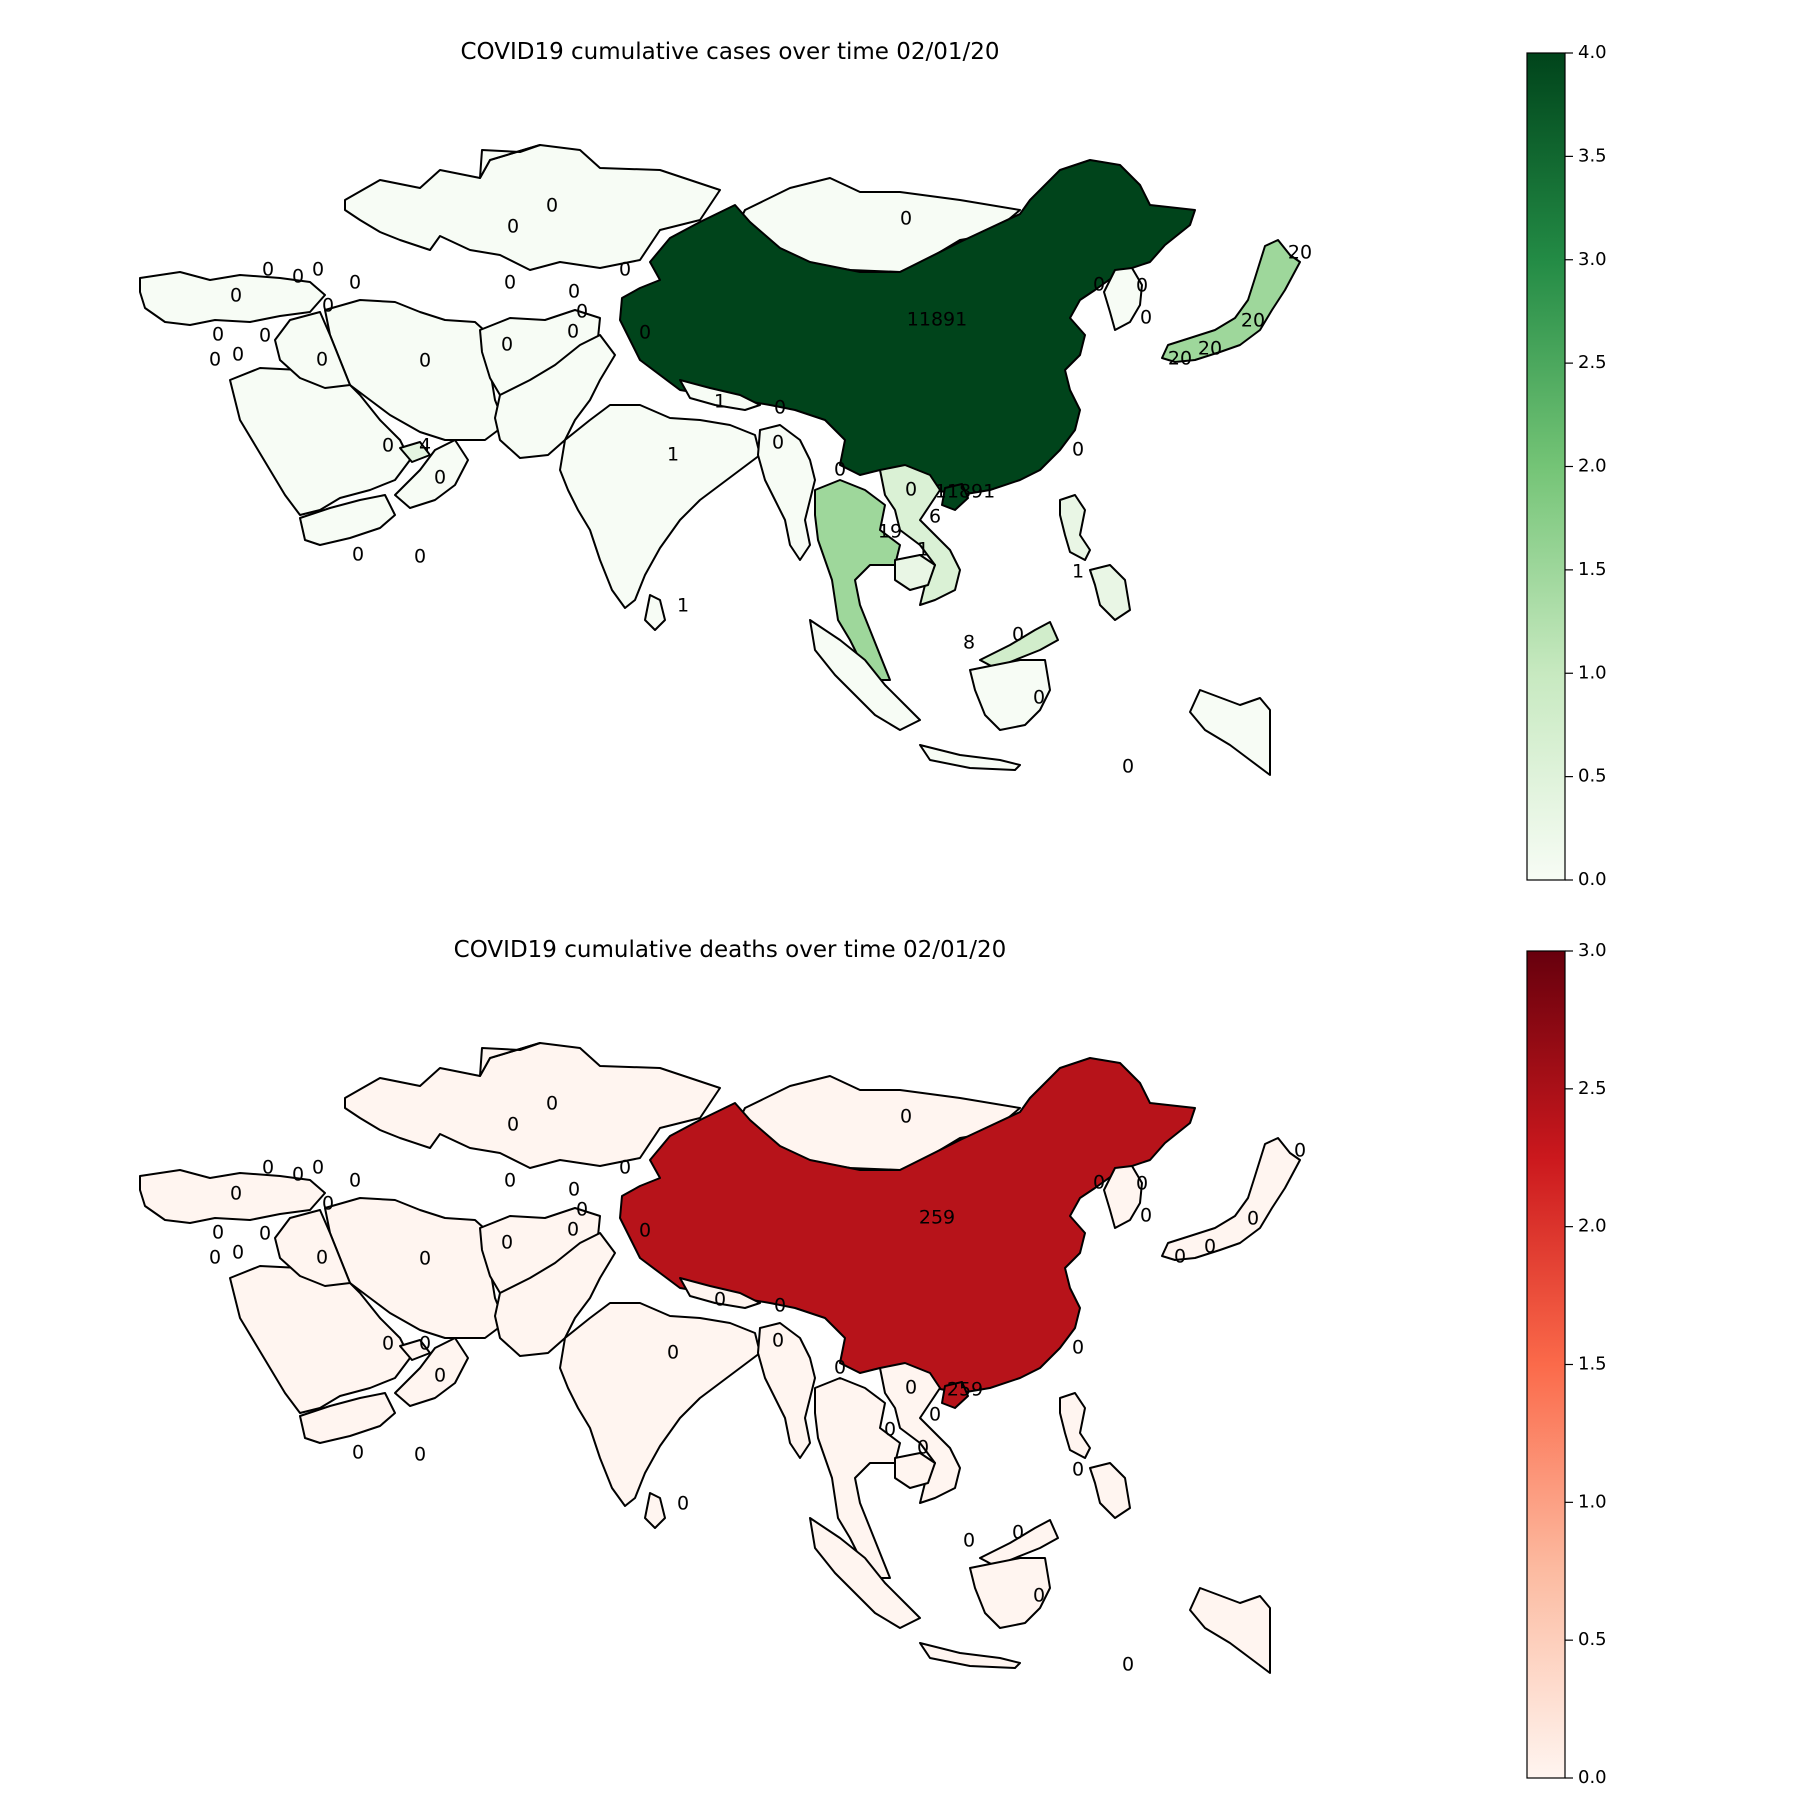 Image resolution: width=1800 pixels, height=1800 pixels. What do you see at coordinates (907, 1225) in the screenshot?
I see `country-china` at bounding box center [907, 1225].